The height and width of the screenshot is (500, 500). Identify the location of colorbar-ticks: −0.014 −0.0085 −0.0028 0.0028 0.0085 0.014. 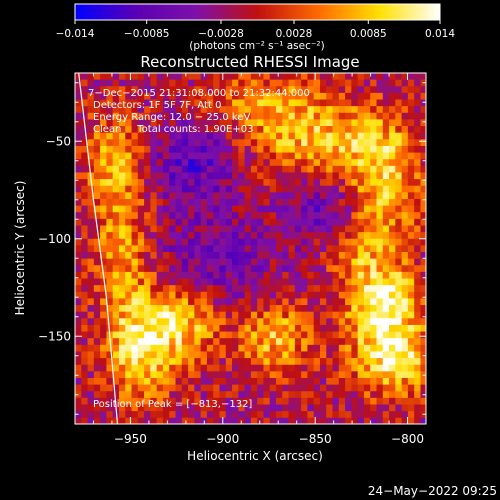
(255, 30).